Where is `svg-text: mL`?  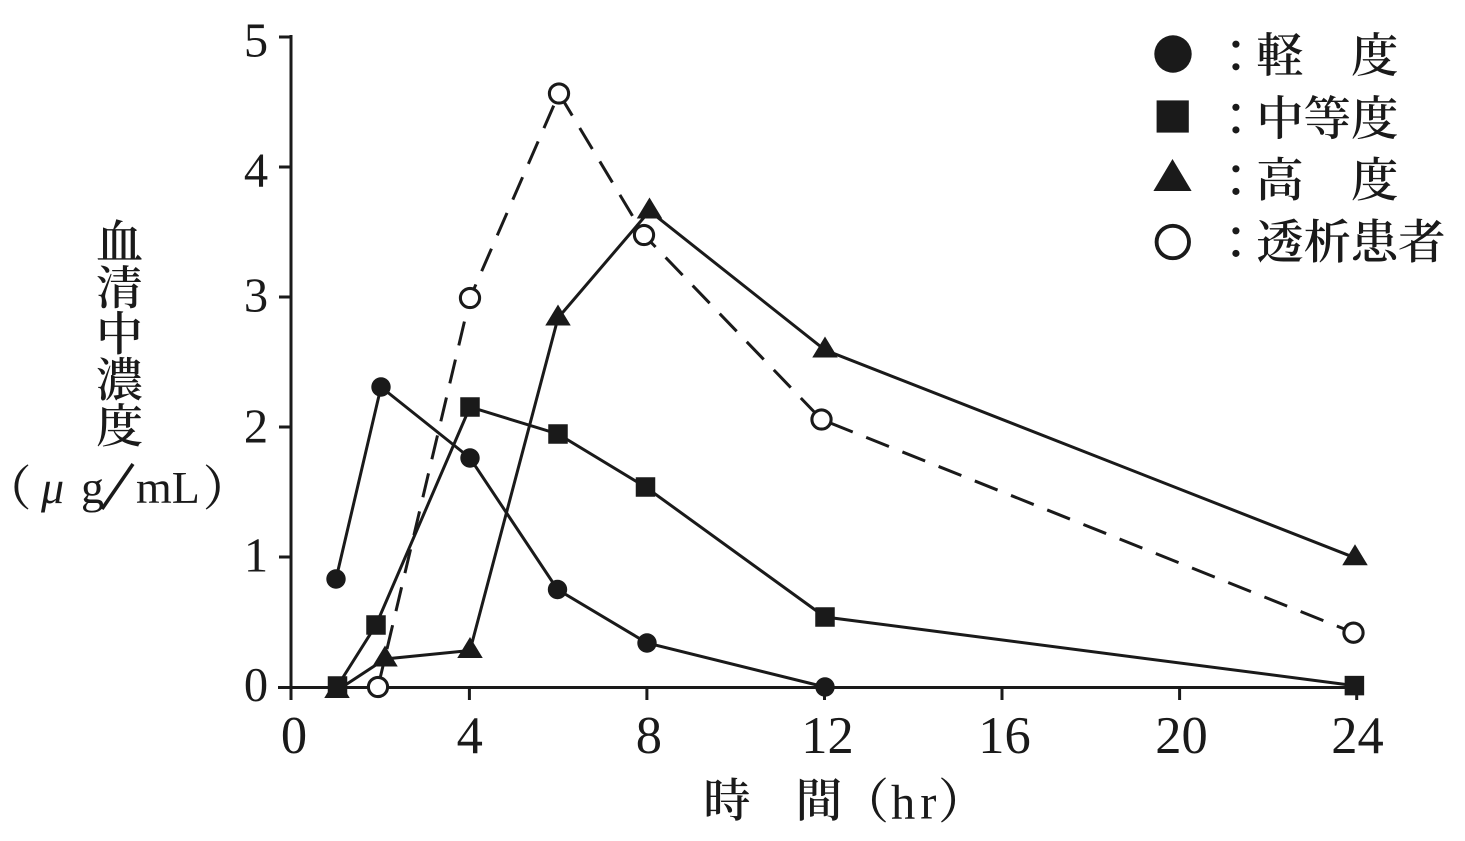 svg-text: mL is located at coordinates (168, 487).